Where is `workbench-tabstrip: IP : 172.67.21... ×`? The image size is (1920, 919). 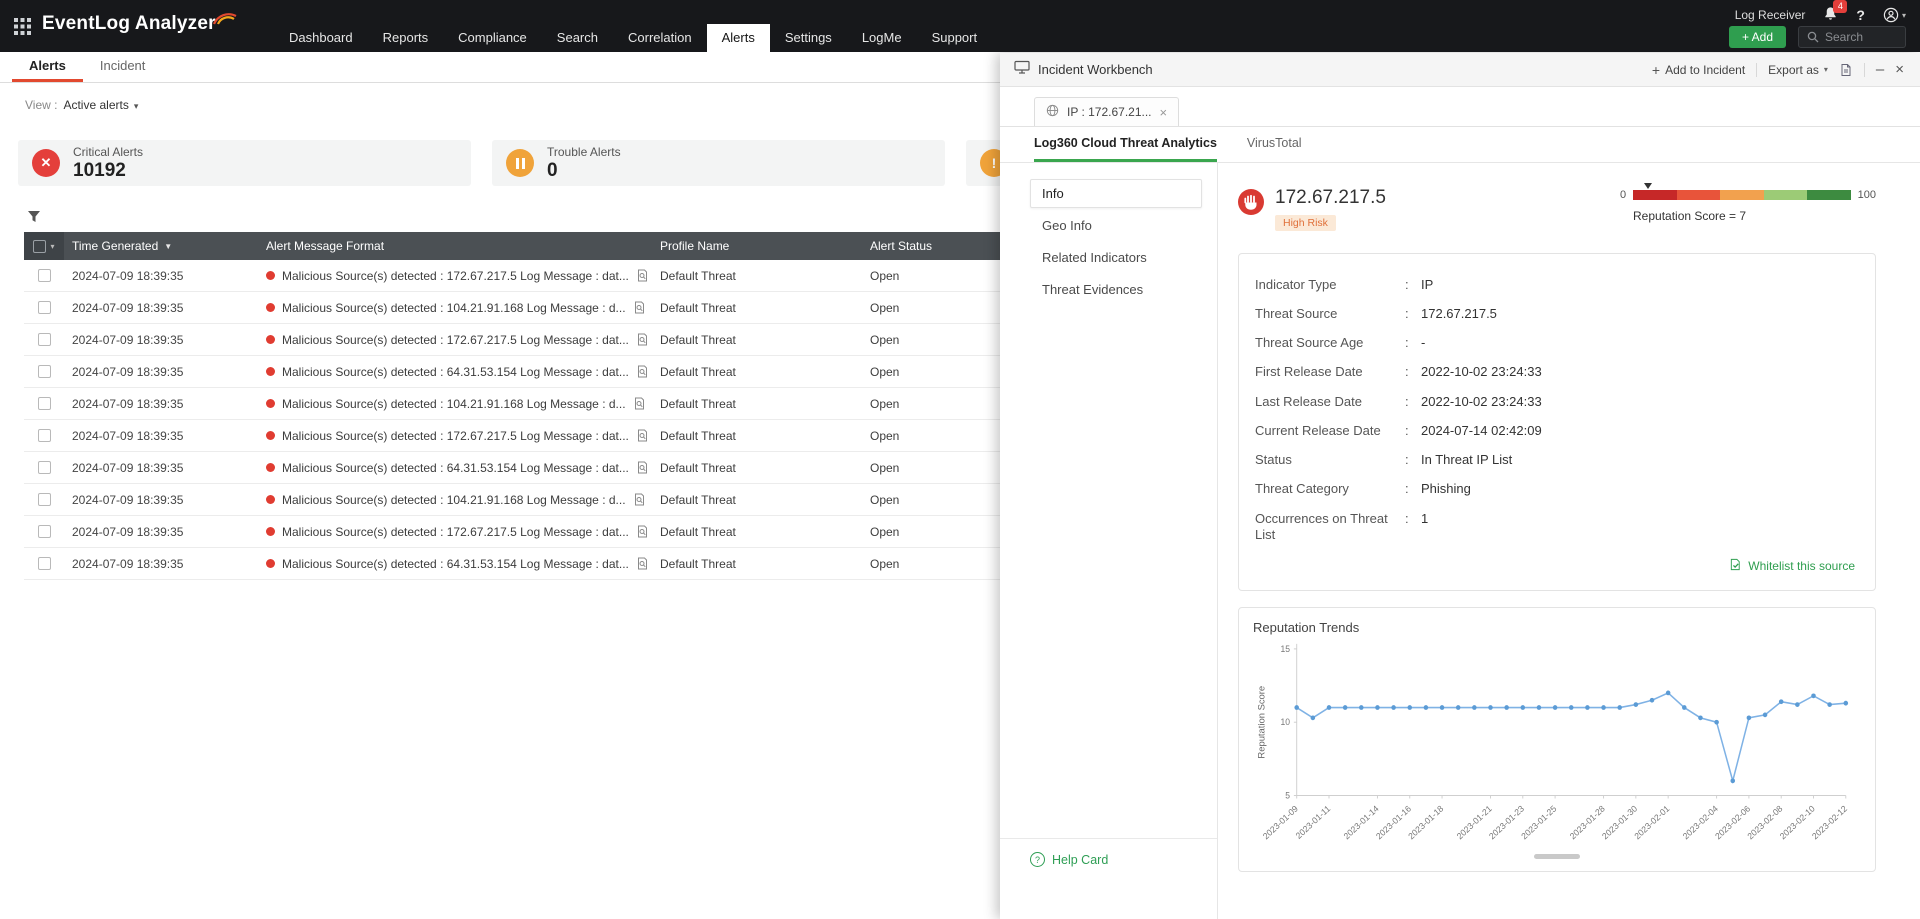 workbench-tabstrip: IP : 172.67.21... × is located at coordinates (1460, 107).